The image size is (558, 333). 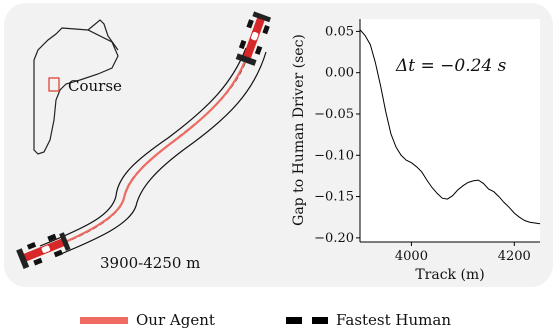 What do you see at coordinates (103, 35) in the screenshot?
I see `course-outline-inner` at bounding box center [103, 35].